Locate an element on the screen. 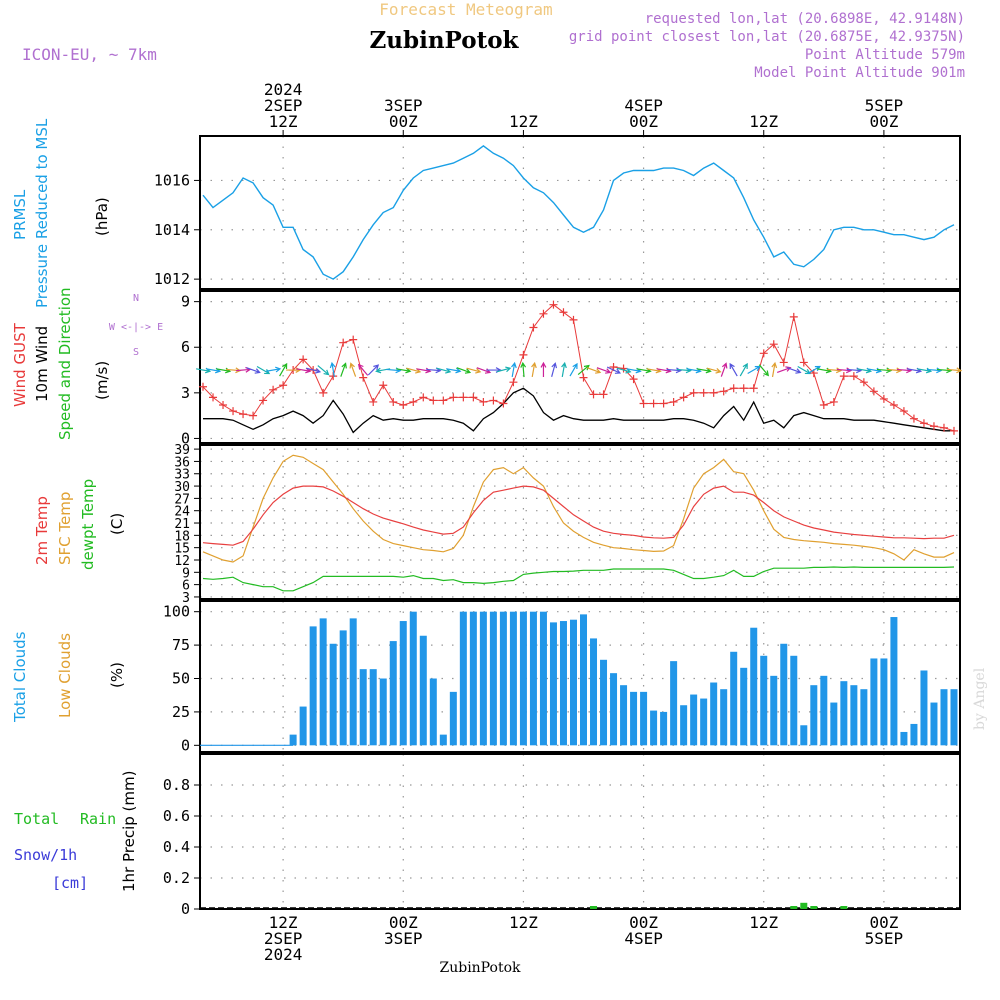 This screenshot has height=1000, width=1000. compass-s: S is located at coordinates (136, 352).